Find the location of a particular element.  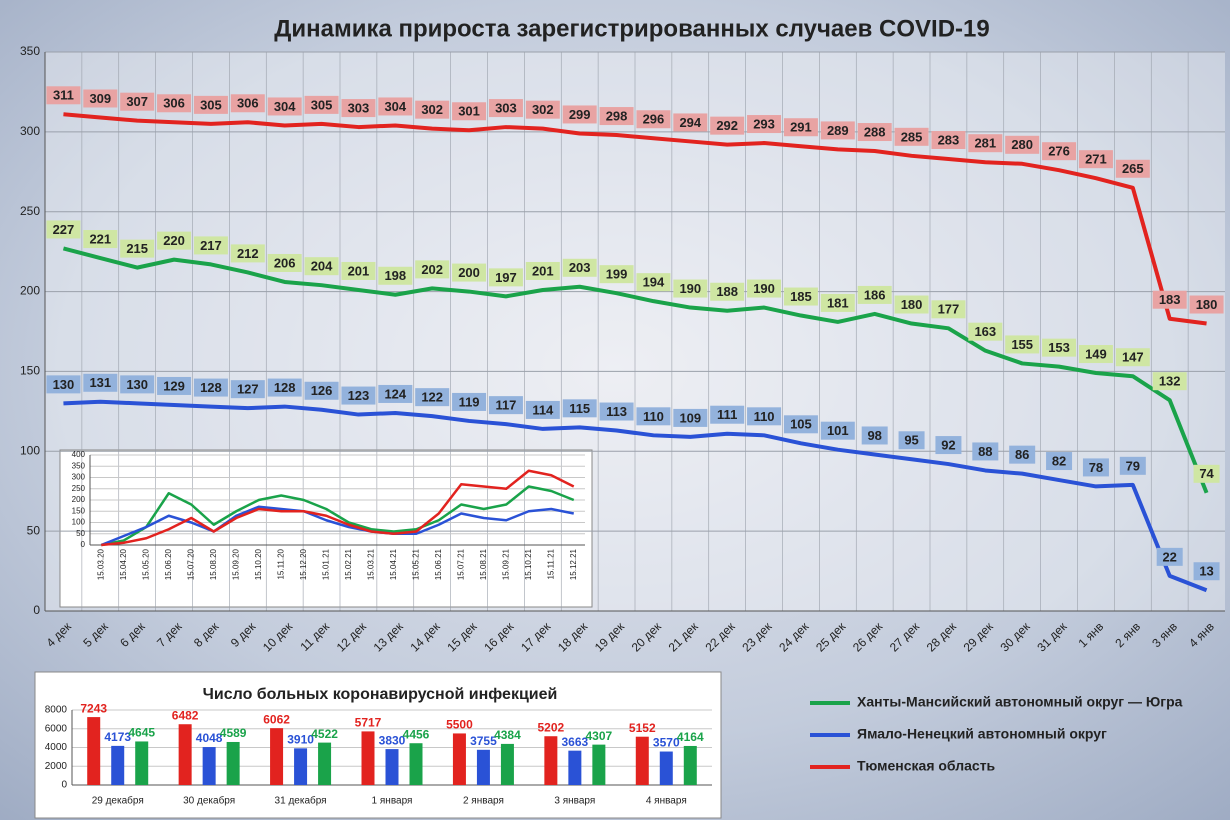

data-label: 149 is located at coordinates (1096, 353).